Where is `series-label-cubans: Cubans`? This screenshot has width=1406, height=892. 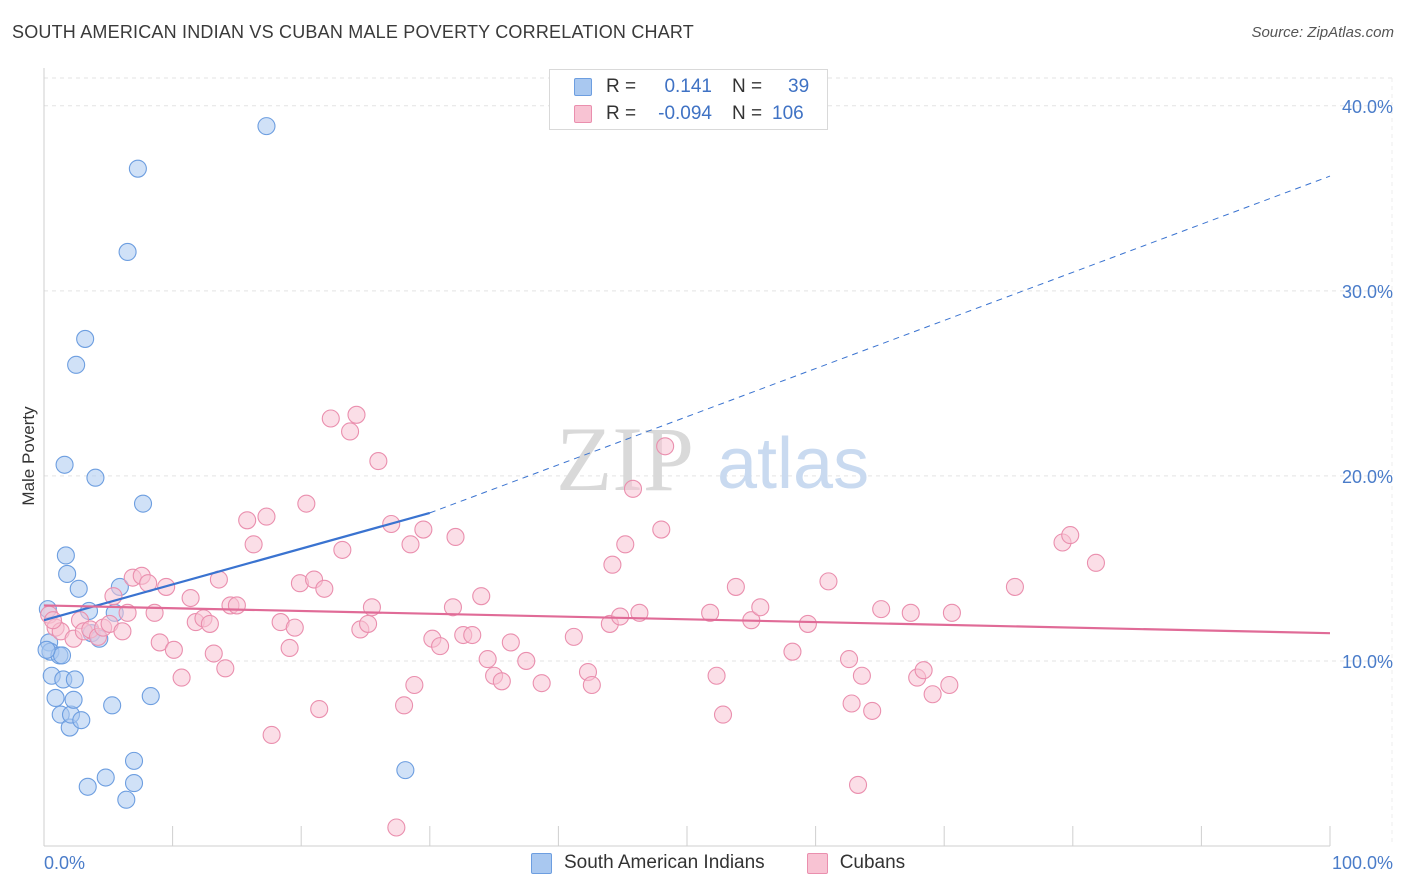
series-label-cubans: Cubans is located at coordinates (872, 862).